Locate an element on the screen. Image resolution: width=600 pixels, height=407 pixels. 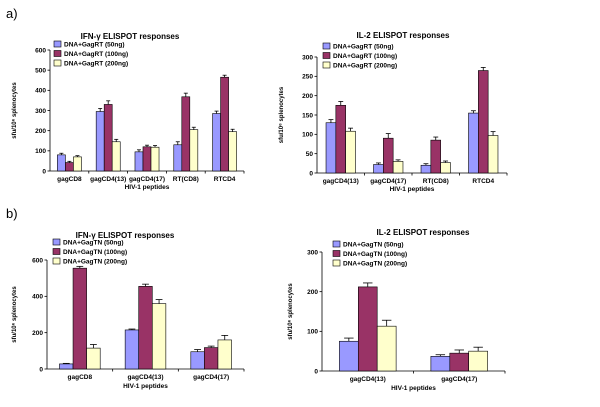
y-tick-label: 500 is located at coordinates (40, 70).